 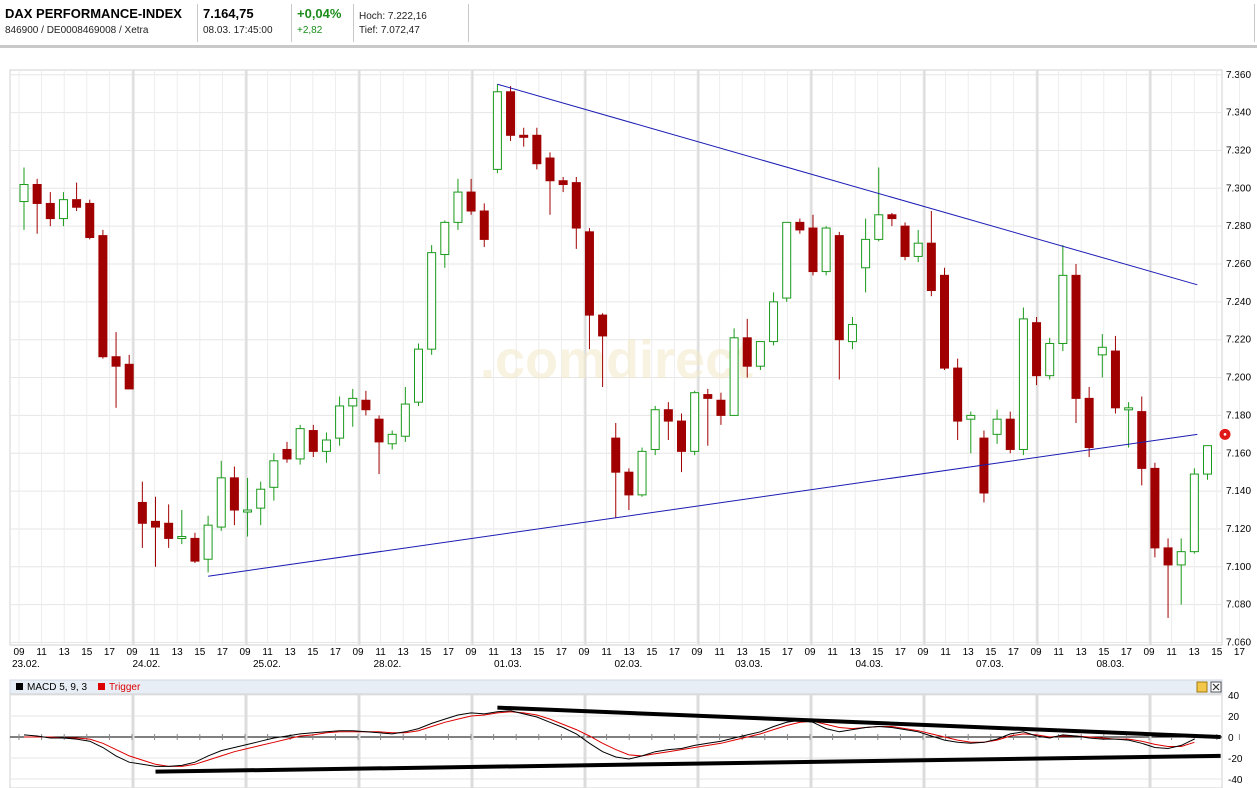 I want to click on y-tick-label: 7.080, so click(x=1238, y=605).